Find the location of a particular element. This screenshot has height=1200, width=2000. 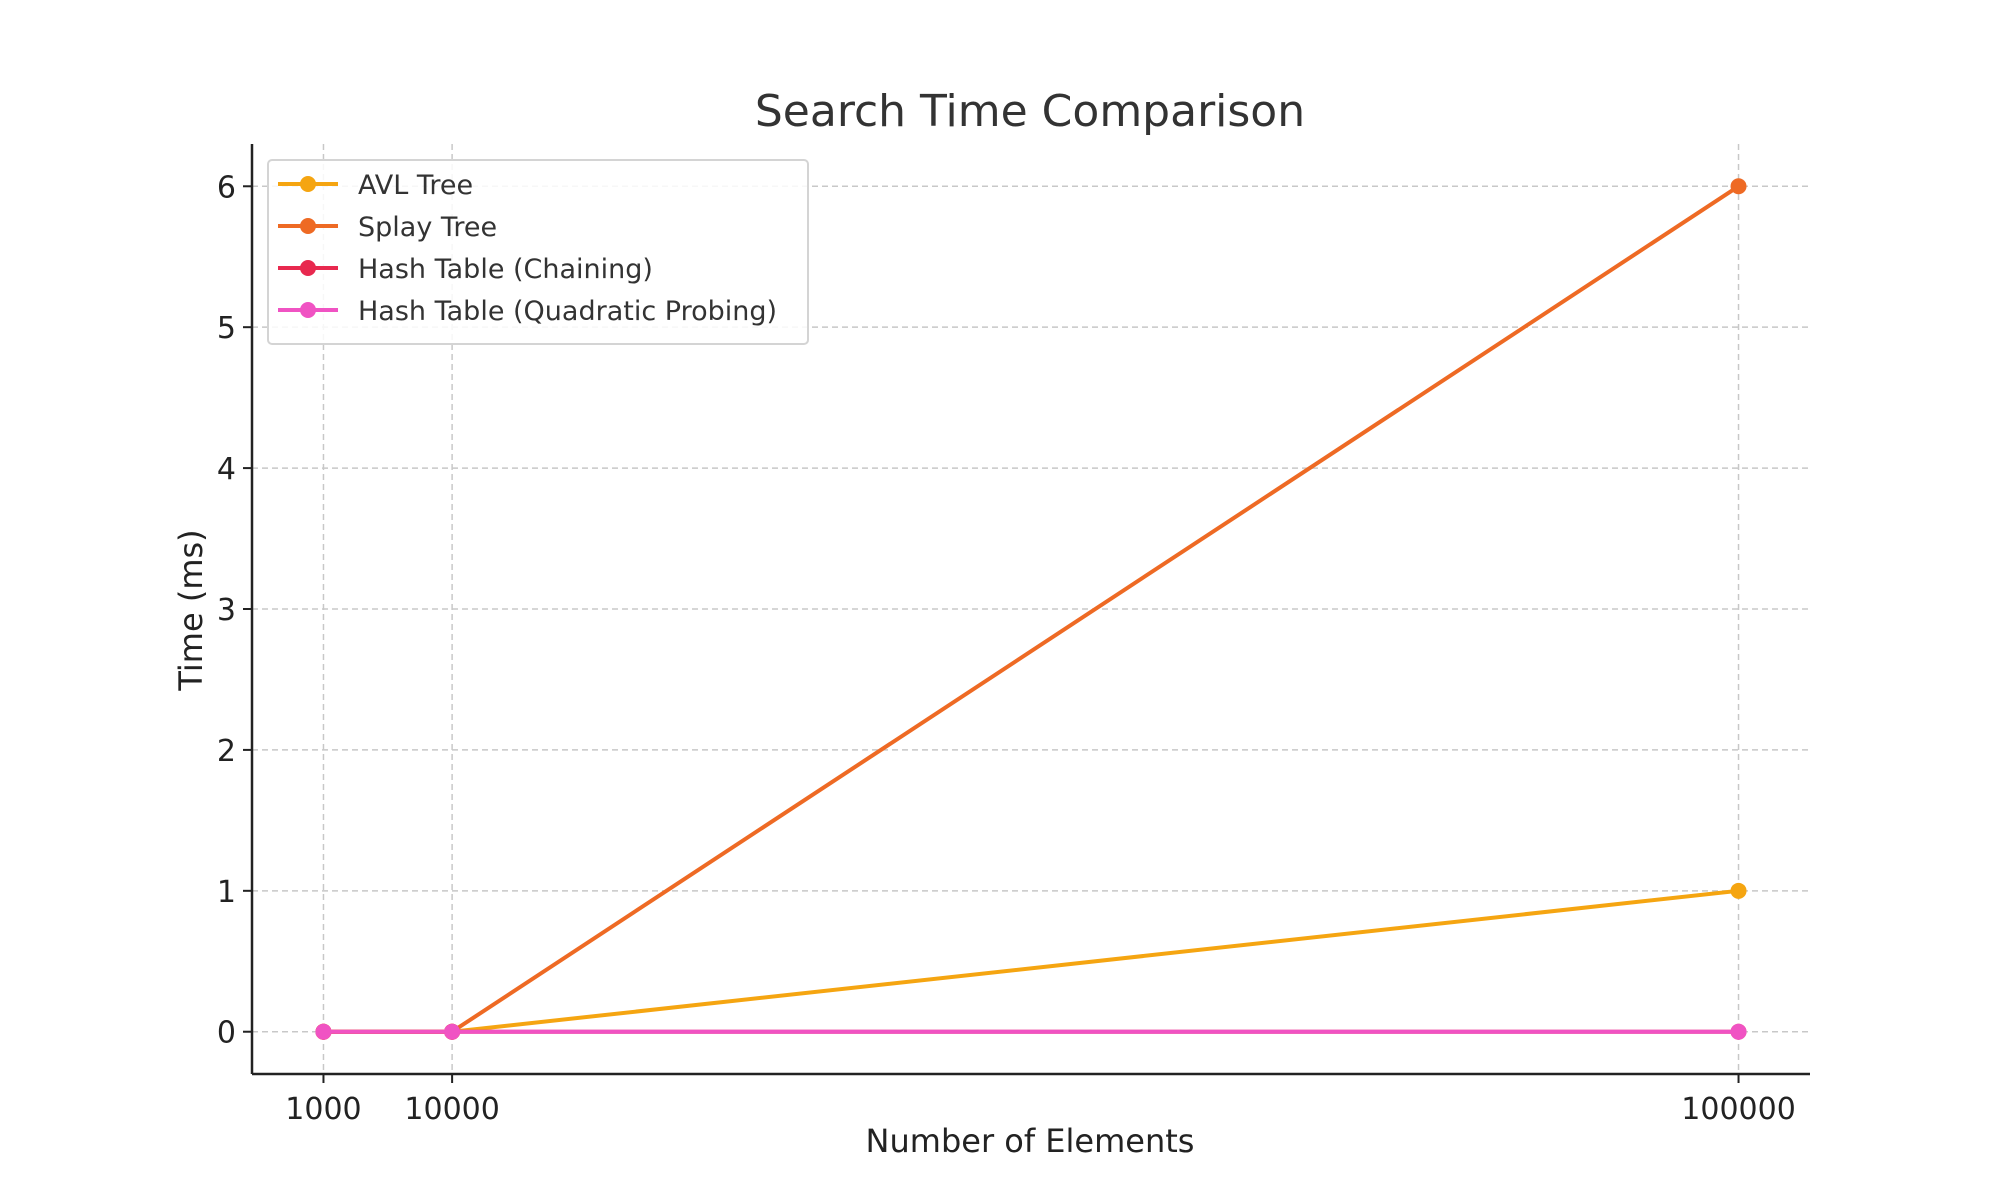

x-tick-label-1: 10000 is located at coordinates (451, 1109).